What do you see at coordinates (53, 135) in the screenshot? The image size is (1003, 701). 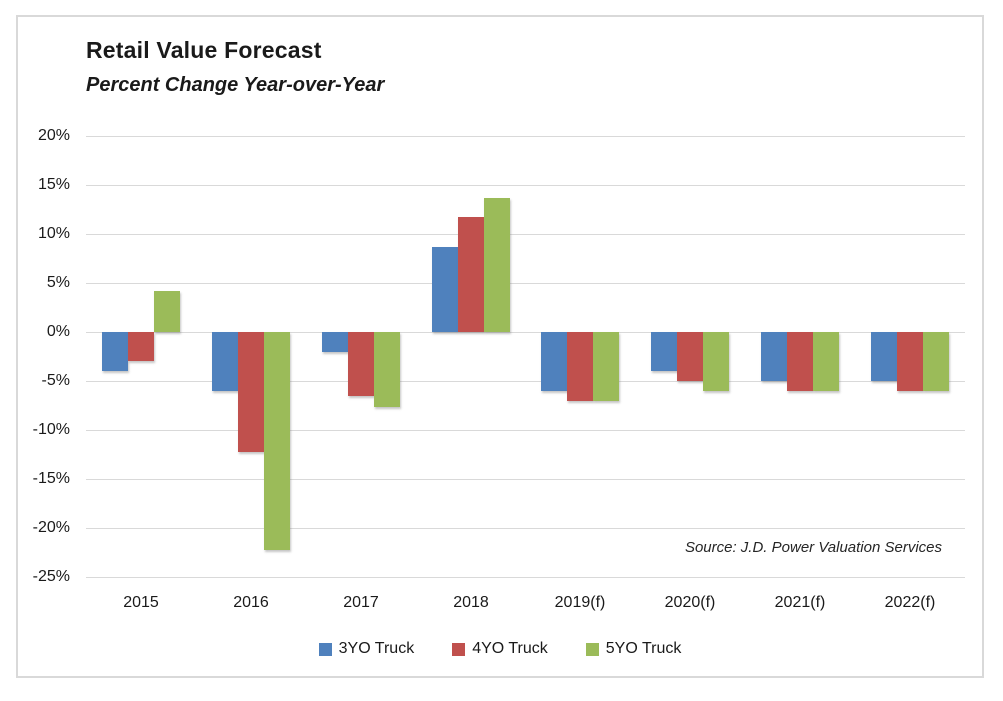 I see `y-tick-label: 20%` at bounding box center [53, 135].